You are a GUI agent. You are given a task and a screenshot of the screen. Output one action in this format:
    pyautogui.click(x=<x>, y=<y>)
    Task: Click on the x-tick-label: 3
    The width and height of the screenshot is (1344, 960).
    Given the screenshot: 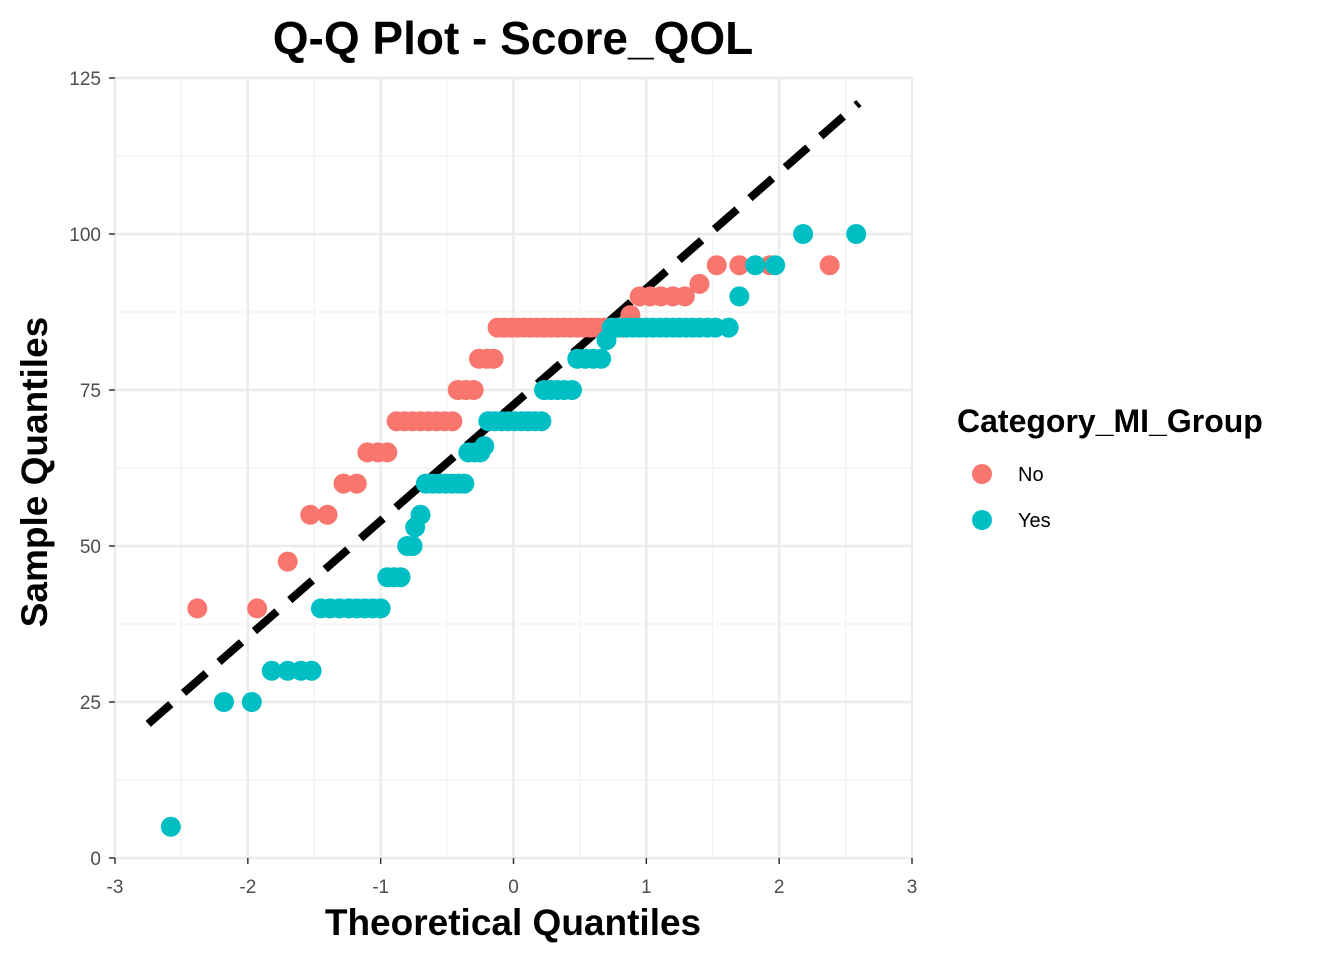 What is the action you would take?
    pyautogui.click(x=912, y=887)
    